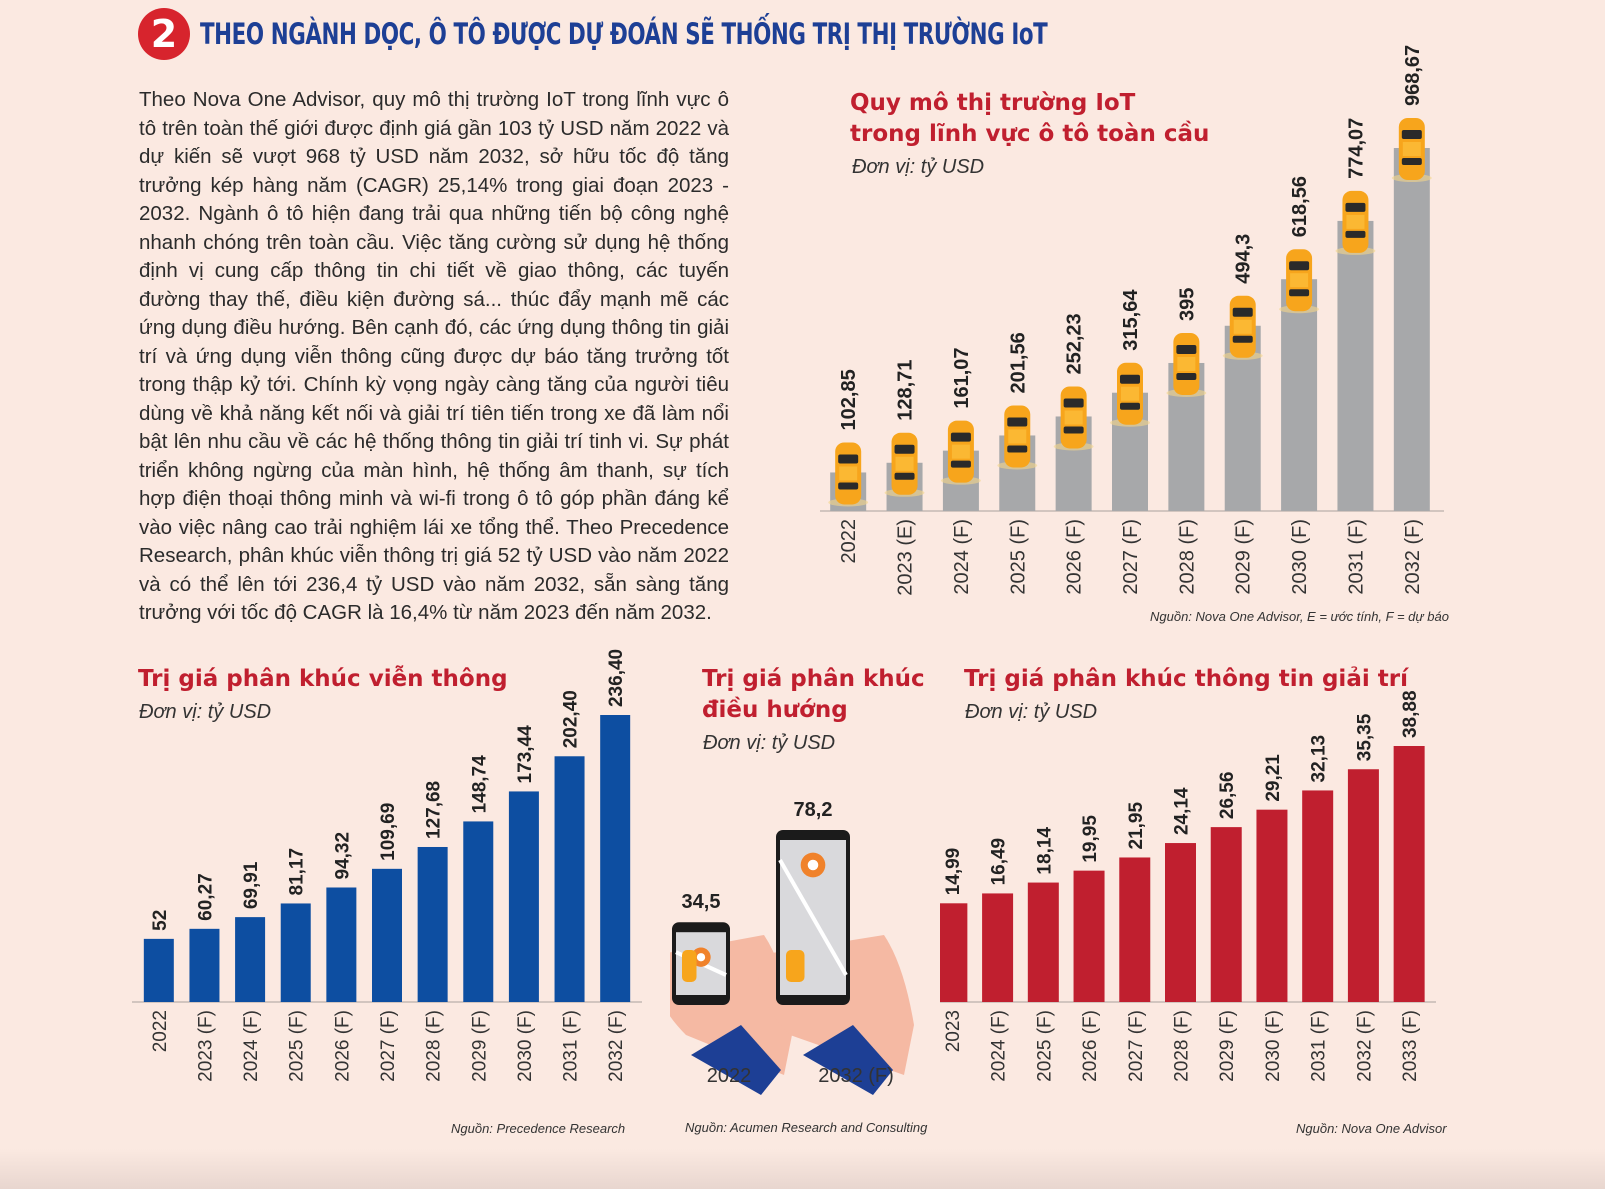 This screenshot has height=1189, width=1605. I want to click on chart4-tick-label: 2024 (F), so click(999, 1046).